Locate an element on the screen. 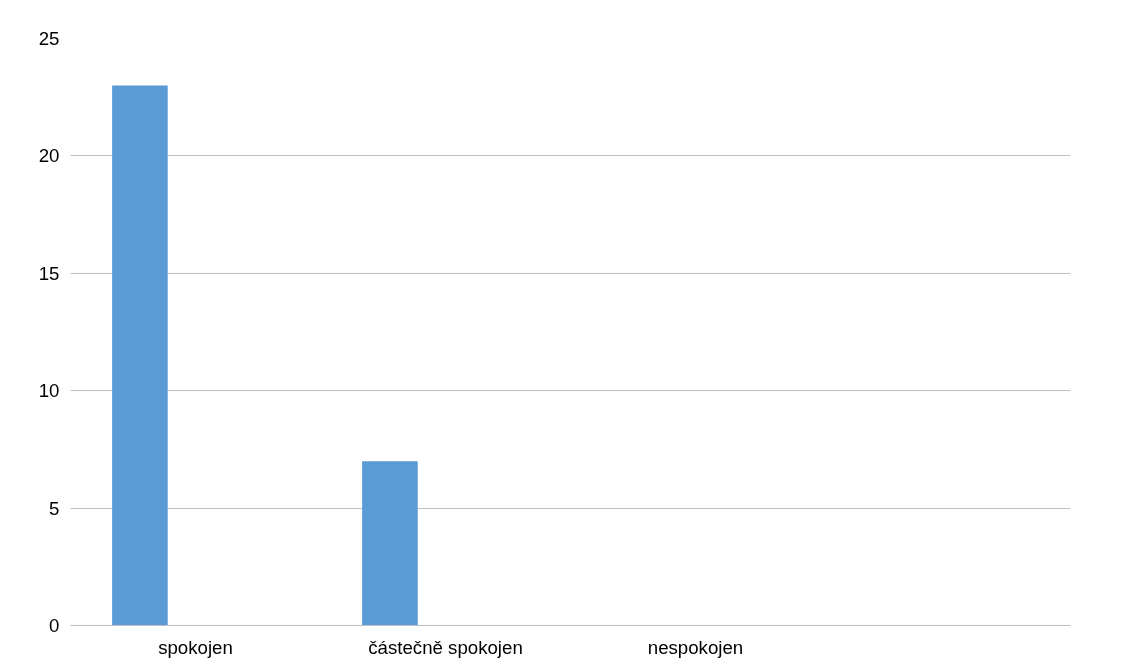  y-tick-label: 20 is located at coordinates (49, 156).